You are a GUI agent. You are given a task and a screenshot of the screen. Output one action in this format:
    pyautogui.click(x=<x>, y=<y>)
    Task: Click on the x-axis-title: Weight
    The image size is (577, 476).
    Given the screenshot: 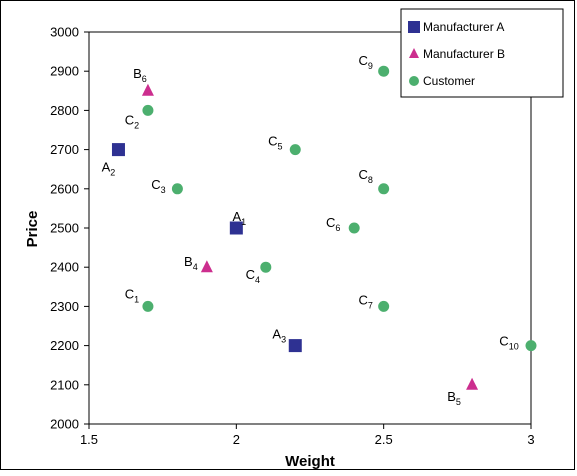 What is the action you would take?
    pyautogui.click(x=310, y=461)
    